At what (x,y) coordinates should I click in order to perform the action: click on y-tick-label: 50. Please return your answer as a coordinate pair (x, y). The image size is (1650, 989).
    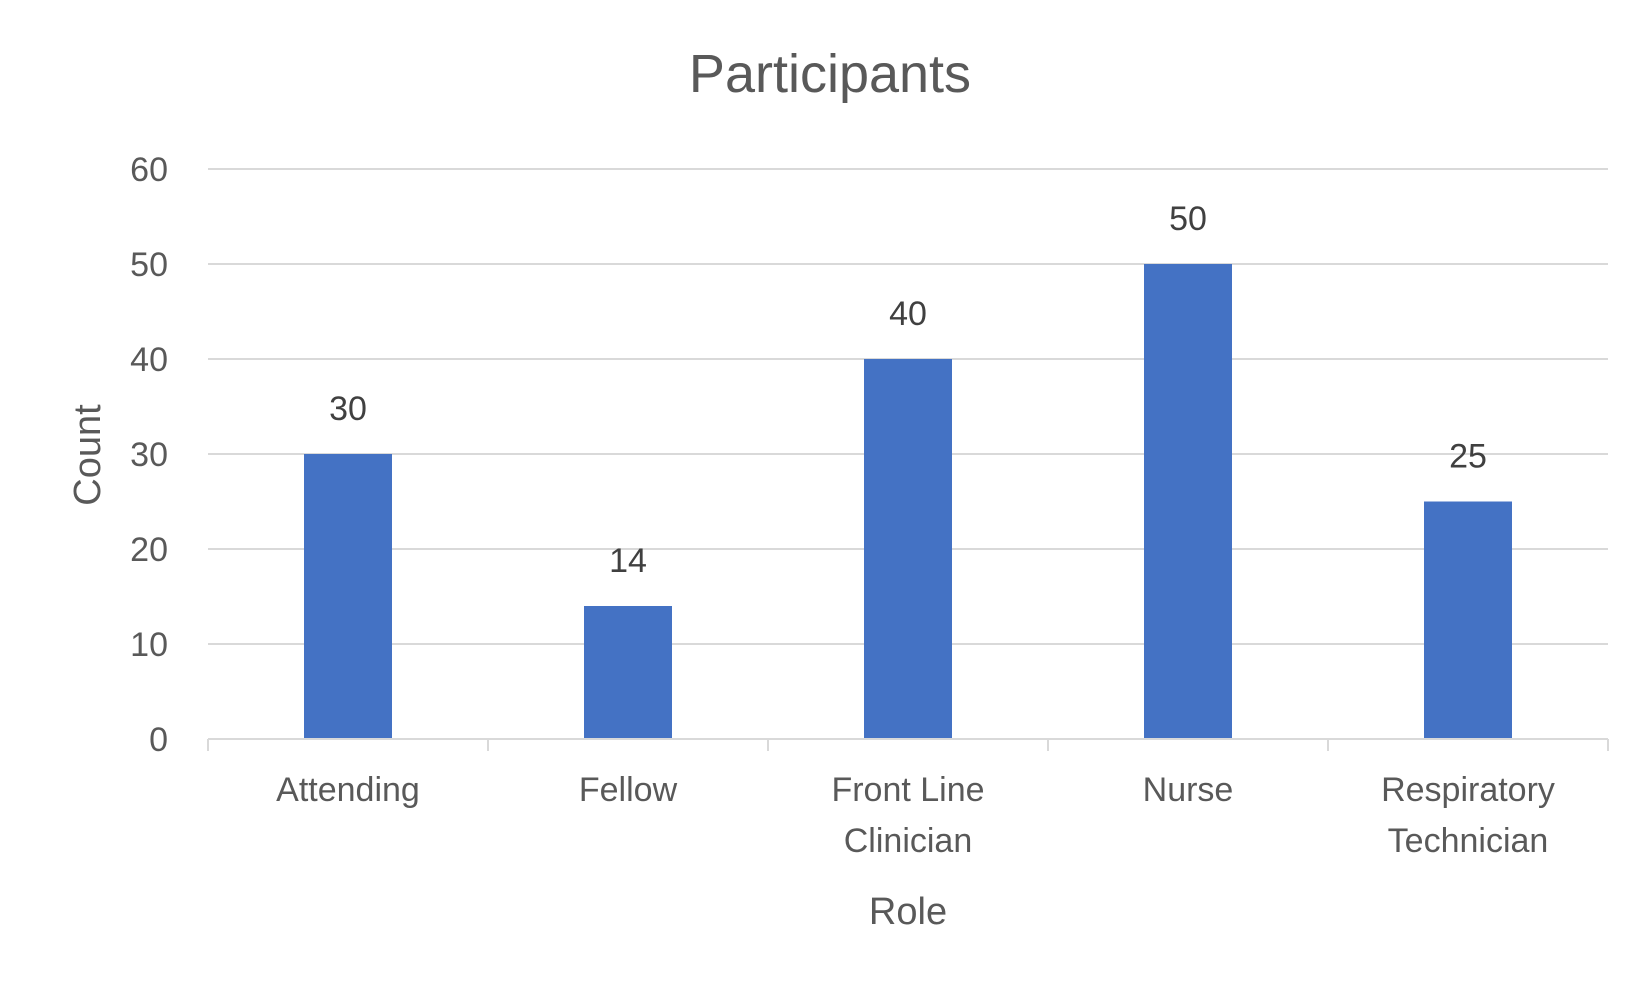
    Looking at the image, I should click on (149, 265).